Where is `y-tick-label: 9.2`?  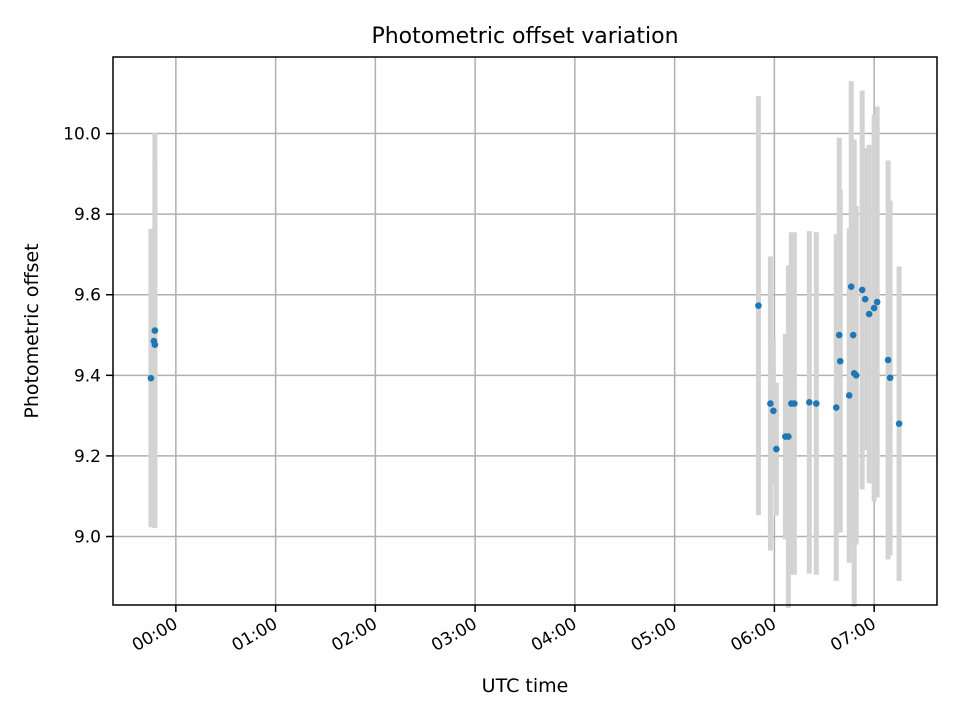 y-tick-label: 9.2 is located at coordinates (87, 457).